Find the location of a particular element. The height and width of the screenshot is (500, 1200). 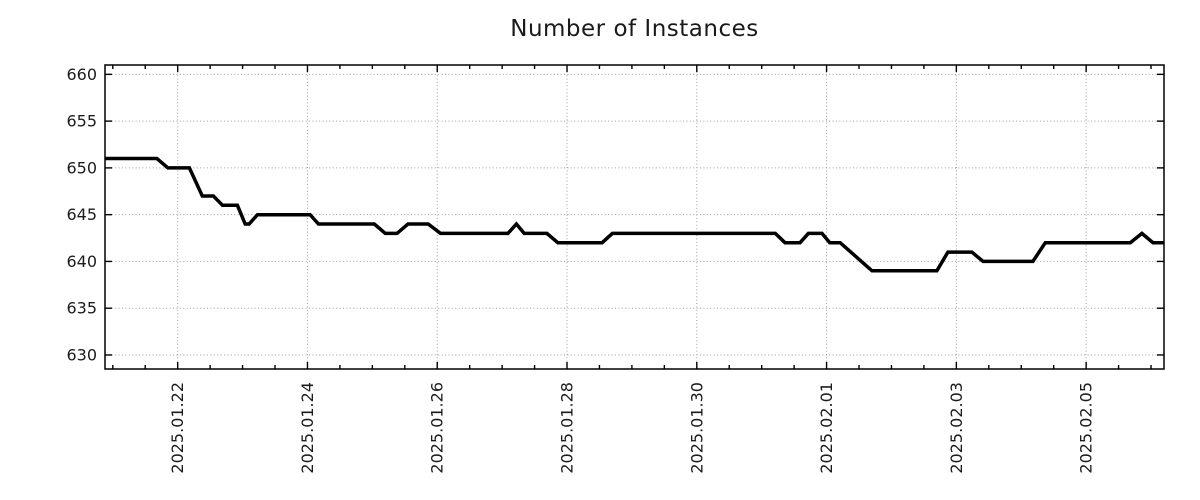

y-tick-label: 645 is located at coordinates (81, 214).